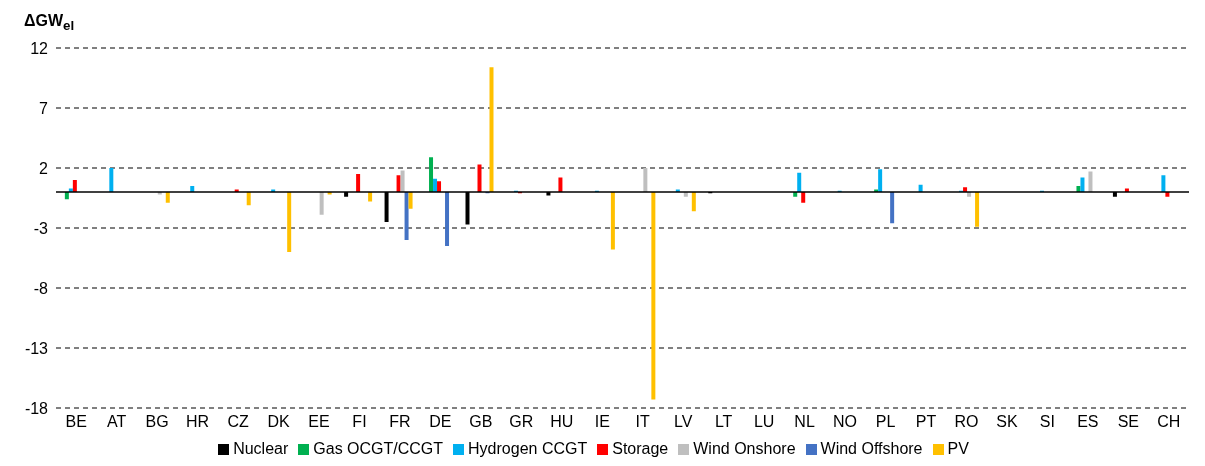 This screenshot has height=466, width=1205. I want to click on x-tick-label: BG, so click(157, 422).